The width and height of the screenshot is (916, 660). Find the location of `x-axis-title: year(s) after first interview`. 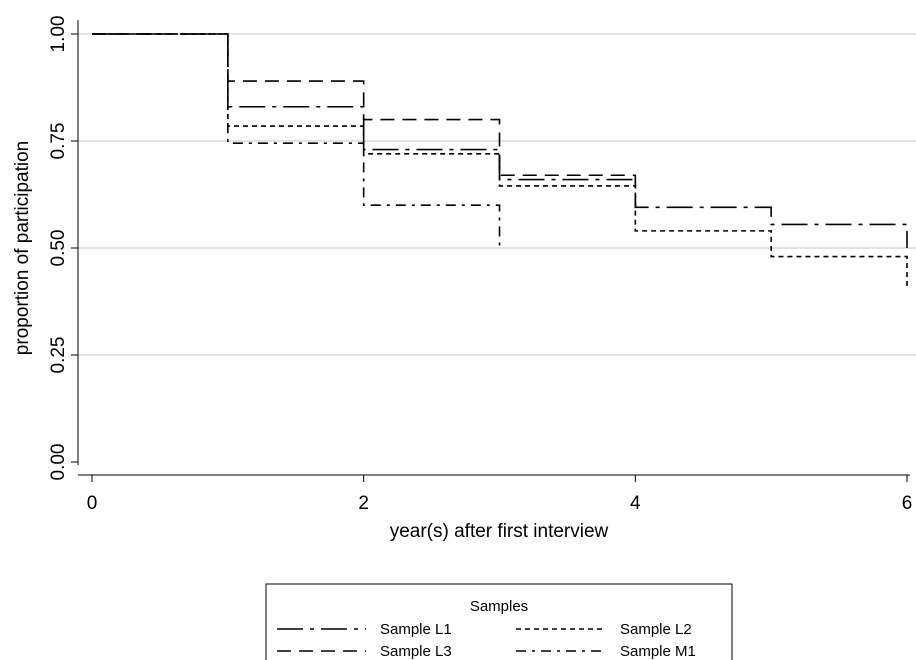

x-axis-title: year(s) after first interview is located at coordinates (499, 531).